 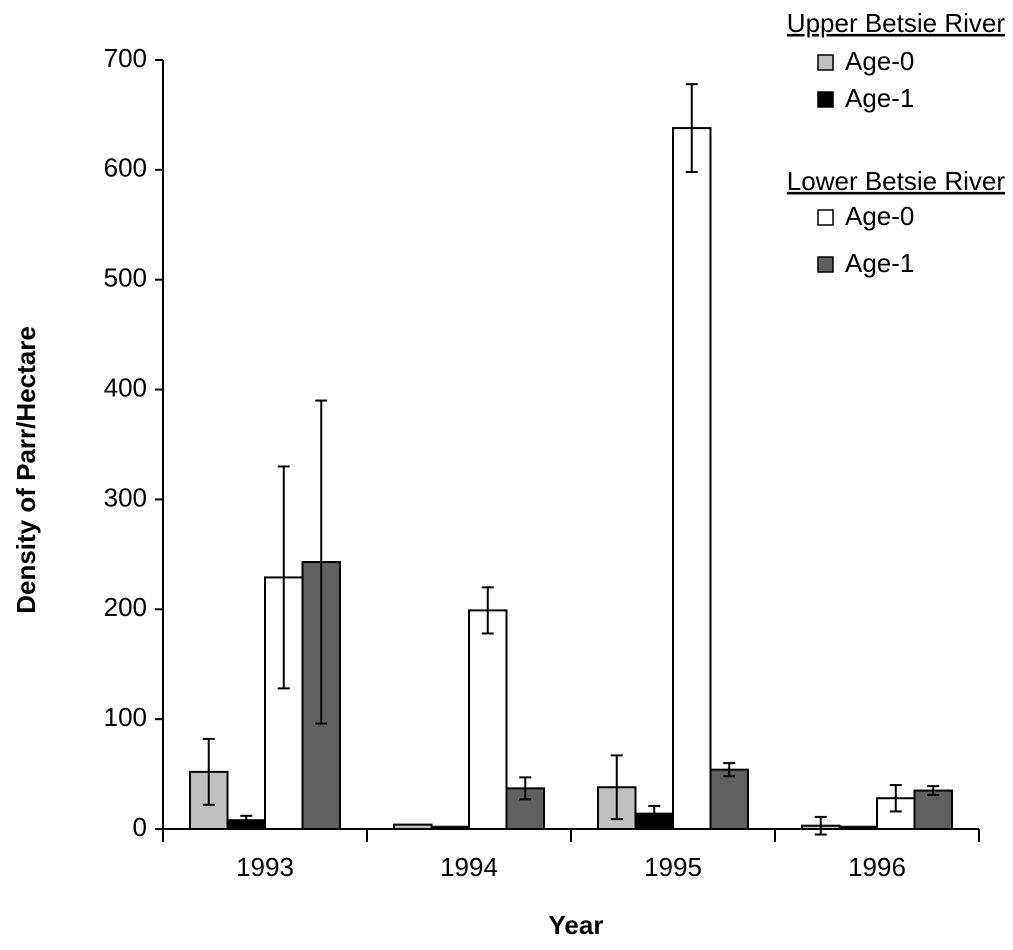 I want to click on y-tick-label: 400, so click(x=125, y=387).